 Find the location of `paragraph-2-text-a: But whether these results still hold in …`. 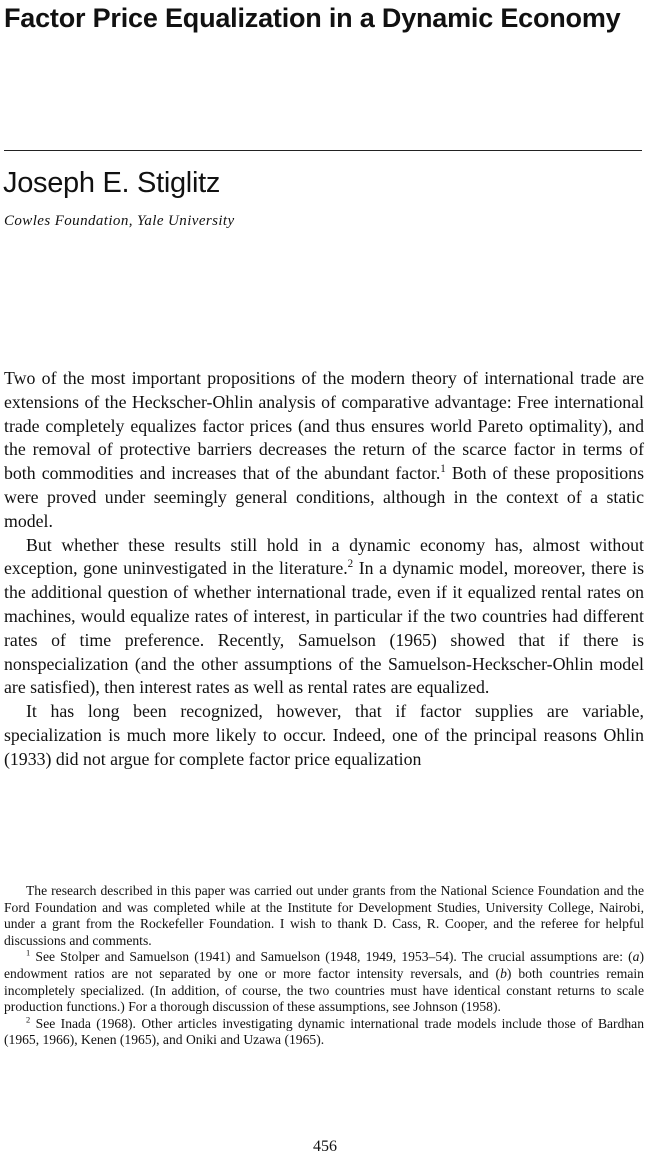

paragraph-2-text-a: But whether these results still hold in … is located at coordinates (324, 556).